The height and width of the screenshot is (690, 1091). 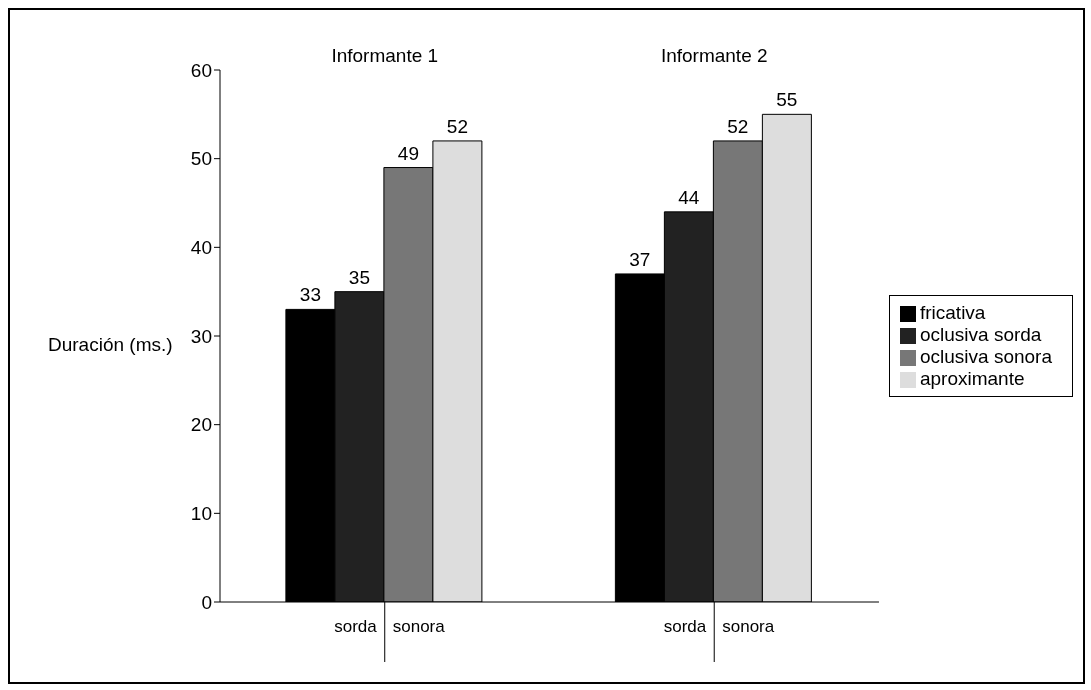 I want to click on data-label: 35, so click(x=359, y=277).